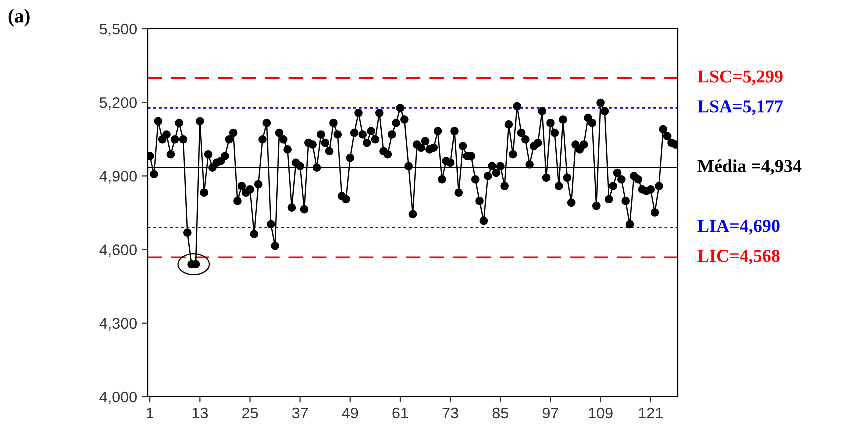 The image size is (860, 430). I want to click on x-tick-label: 73, so click(450, 413).